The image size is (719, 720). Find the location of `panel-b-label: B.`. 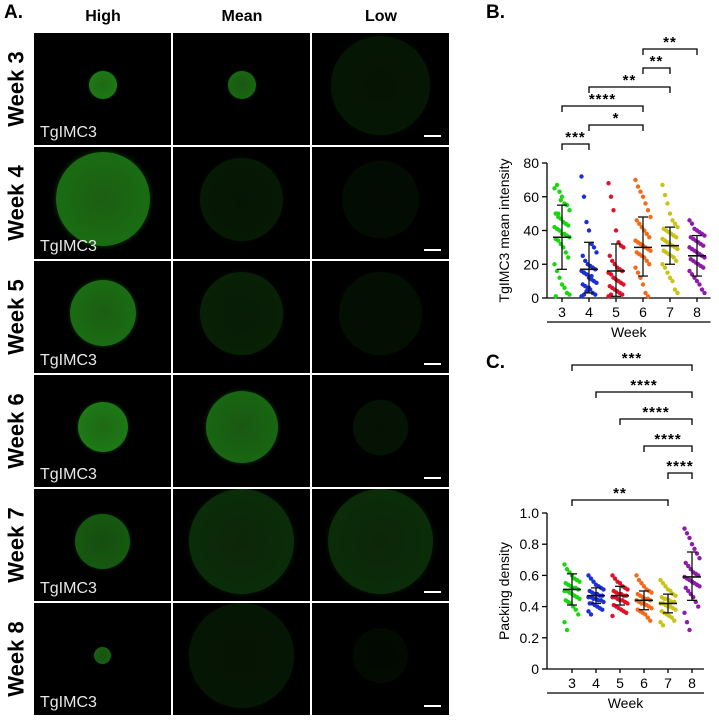

panel-b-label: B. is located at coordinates (495, 12).